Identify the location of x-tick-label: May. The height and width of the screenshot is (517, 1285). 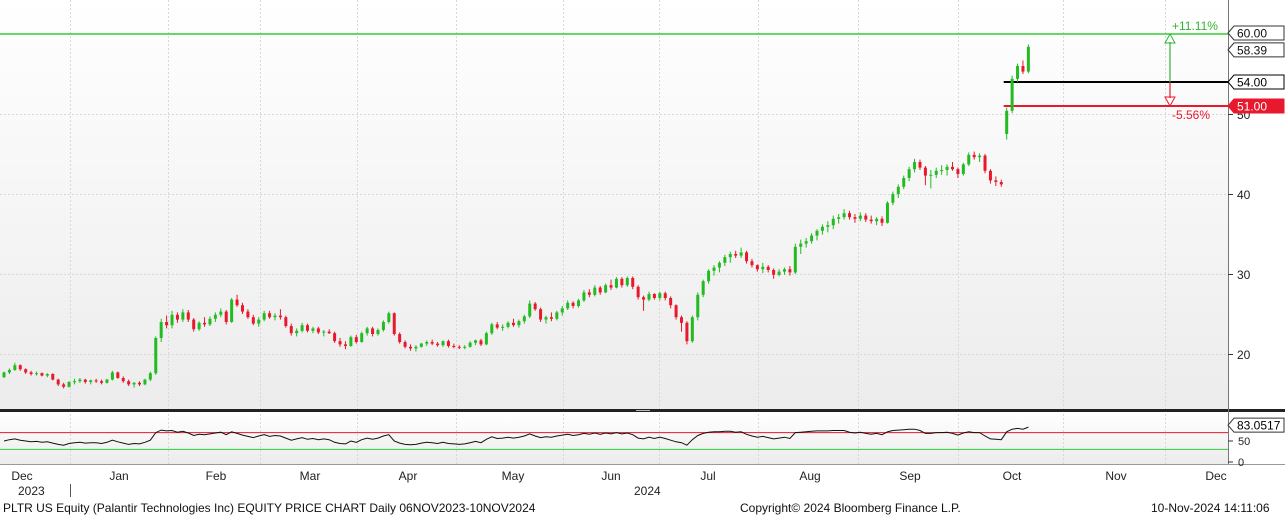
(513, 476).